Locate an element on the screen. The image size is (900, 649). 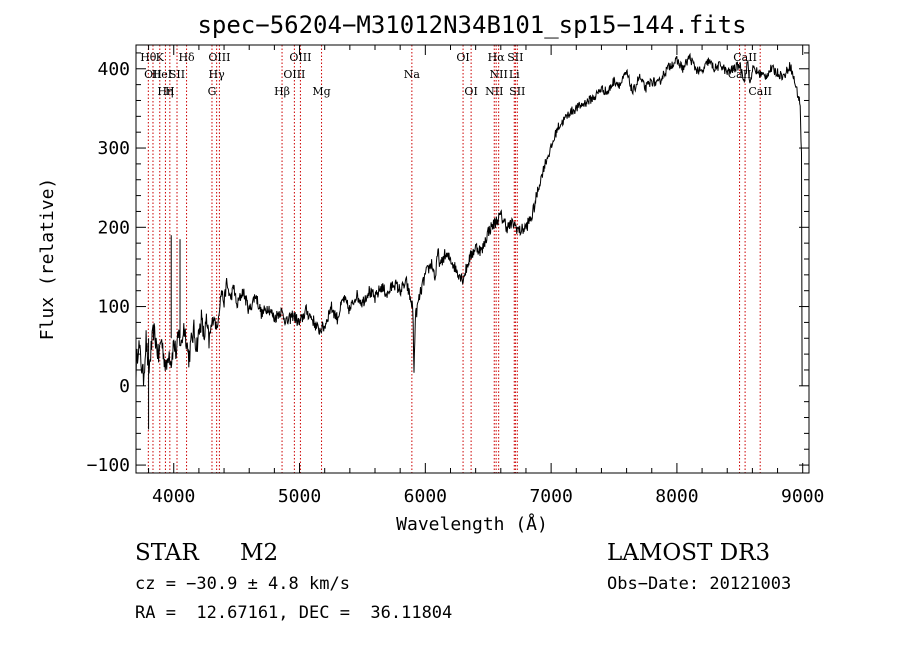
line-marker-label: Hβ is located at coordinates (282, 91).